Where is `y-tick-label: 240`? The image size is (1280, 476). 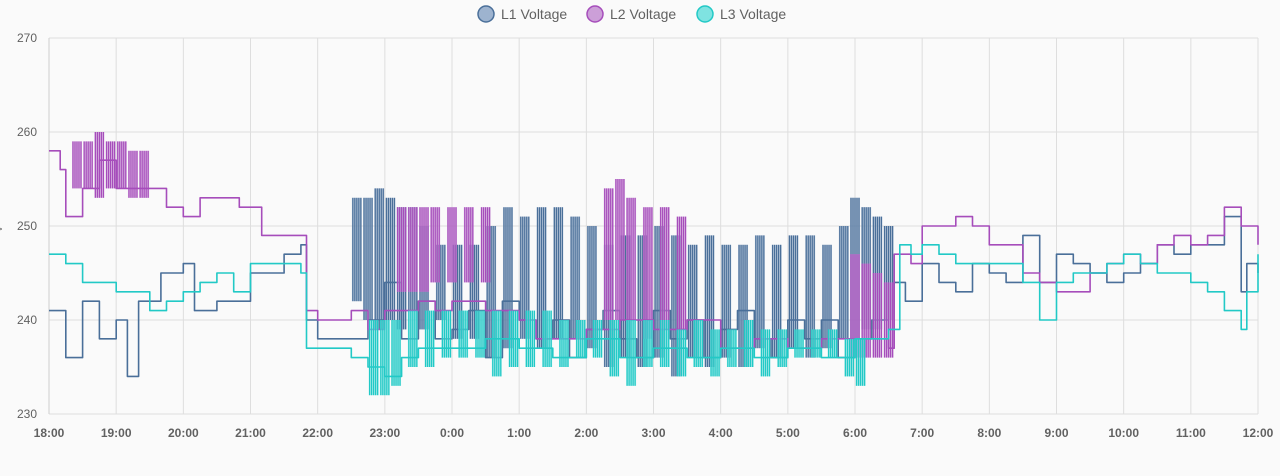
y-tick-label: 240 is located at coordinates (27, 320).